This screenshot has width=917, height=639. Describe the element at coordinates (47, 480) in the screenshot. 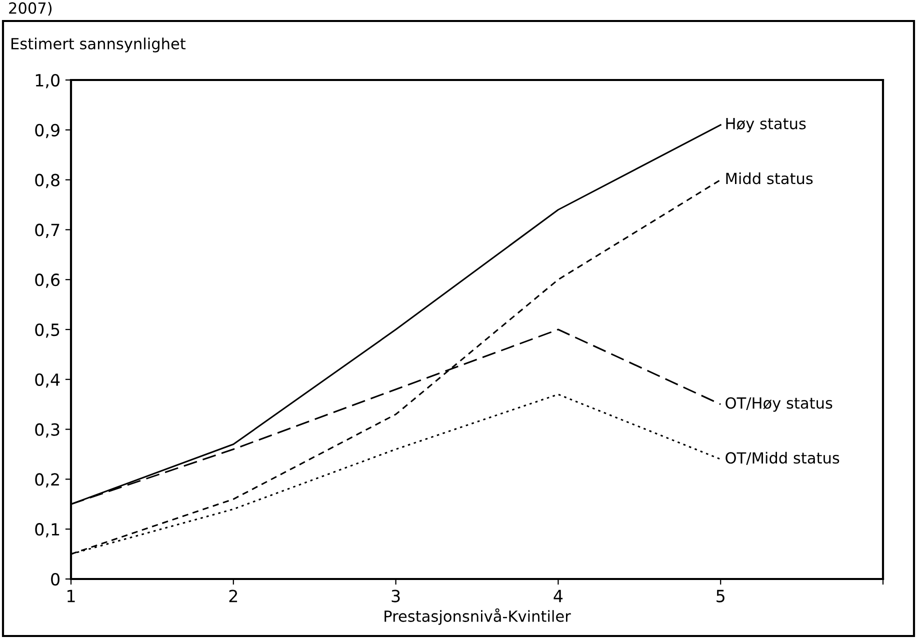

I see `y-tick-label: 0,2` at that location.